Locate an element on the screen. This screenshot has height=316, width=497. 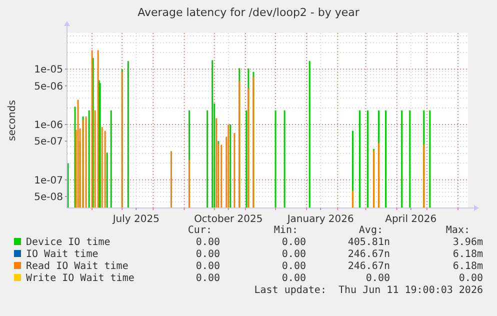
text: Last update: Thu Jun 11 19:00:03 2026 is located at coordinates (368, 290).